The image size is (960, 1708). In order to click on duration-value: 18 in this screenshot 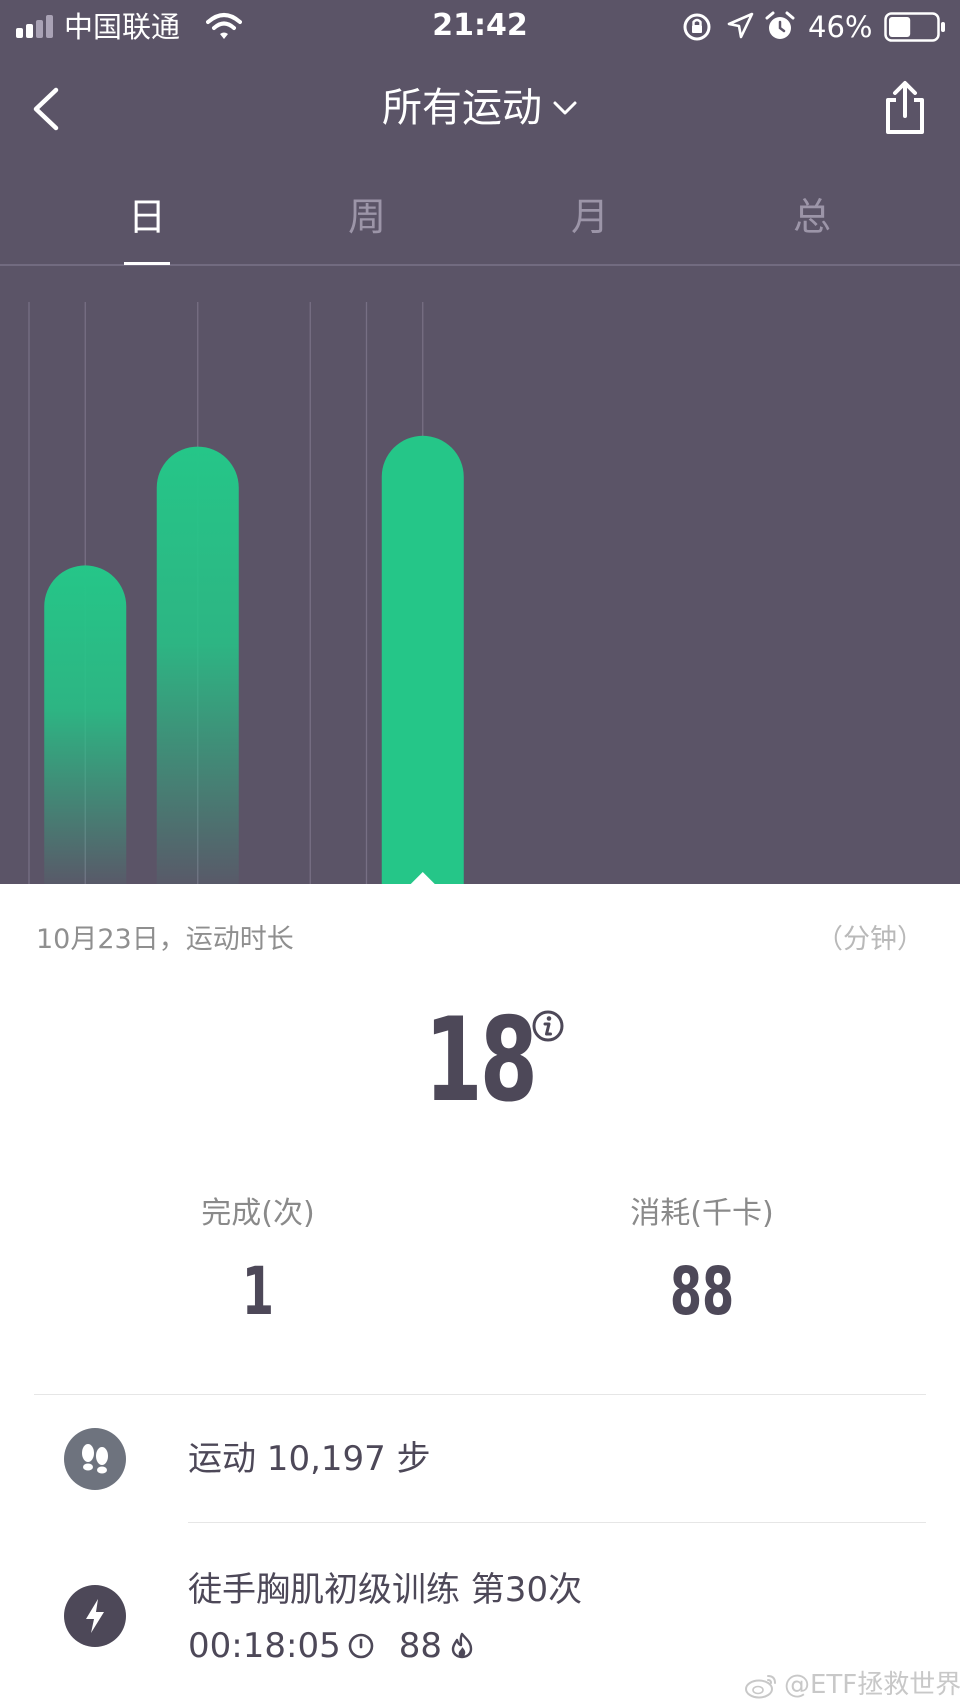, I will do `click(481, 1060)`.